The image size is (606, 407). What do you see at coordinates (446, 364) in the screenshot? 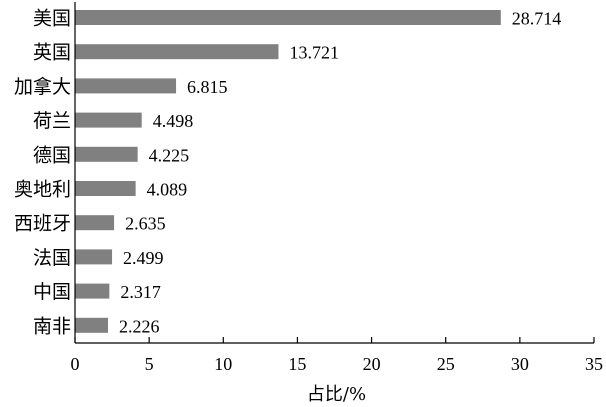
I see `x-tick-label-5: 25` at bounding box center [446, 364].